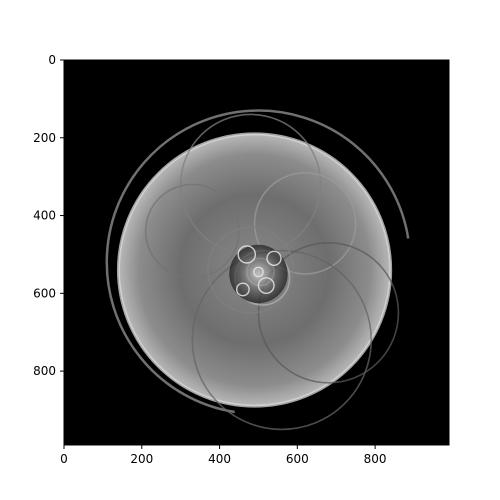  What do you see at coordinates (52, 60) in the screenshot?
I see `y-tick-label: 0` at bounding box center [52, 60].